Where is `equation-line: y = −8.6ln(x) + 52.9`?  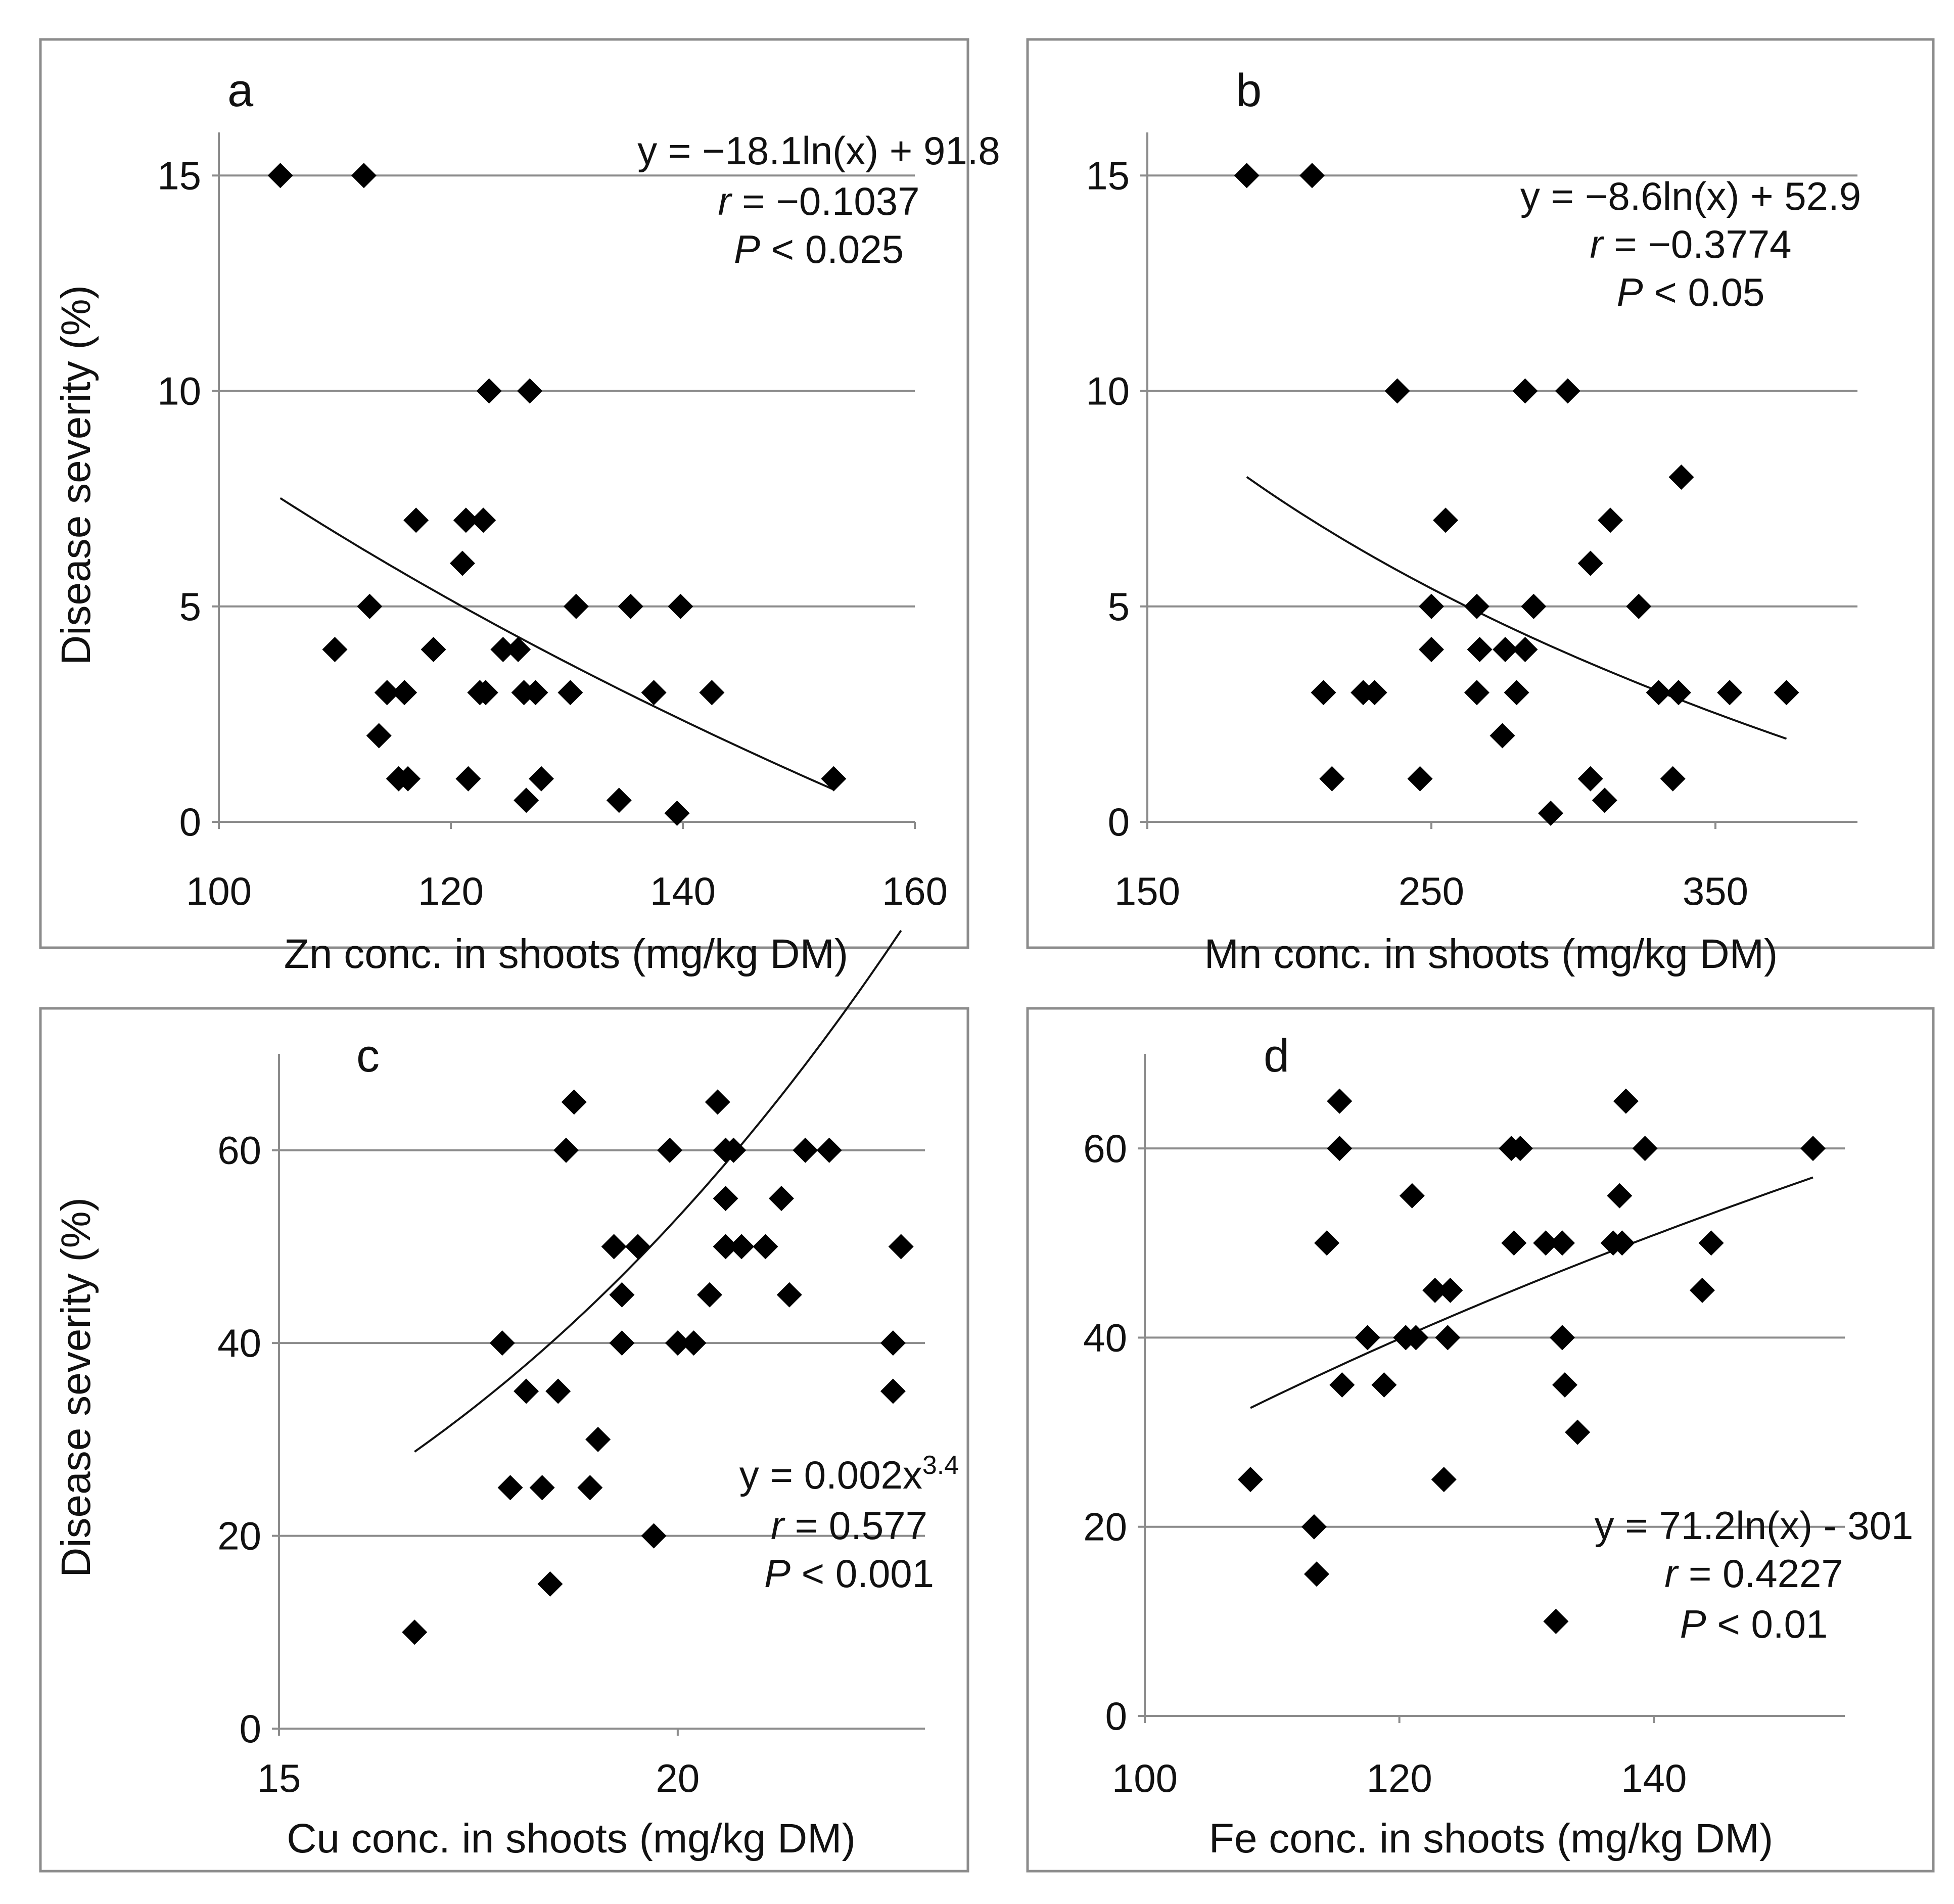
equation-line: y = −8.6ln(x) + 52.9 is located at coordinates (1691, 196).